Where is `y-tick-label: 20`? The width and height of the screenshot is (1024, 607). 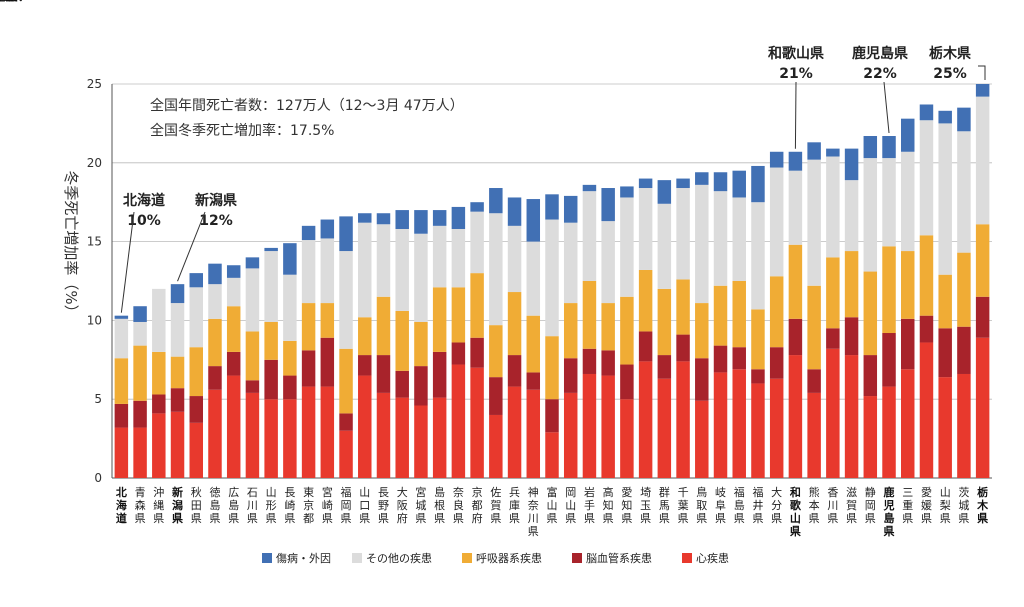
y-tick-label: 20 is located at coordinates (94, 163).